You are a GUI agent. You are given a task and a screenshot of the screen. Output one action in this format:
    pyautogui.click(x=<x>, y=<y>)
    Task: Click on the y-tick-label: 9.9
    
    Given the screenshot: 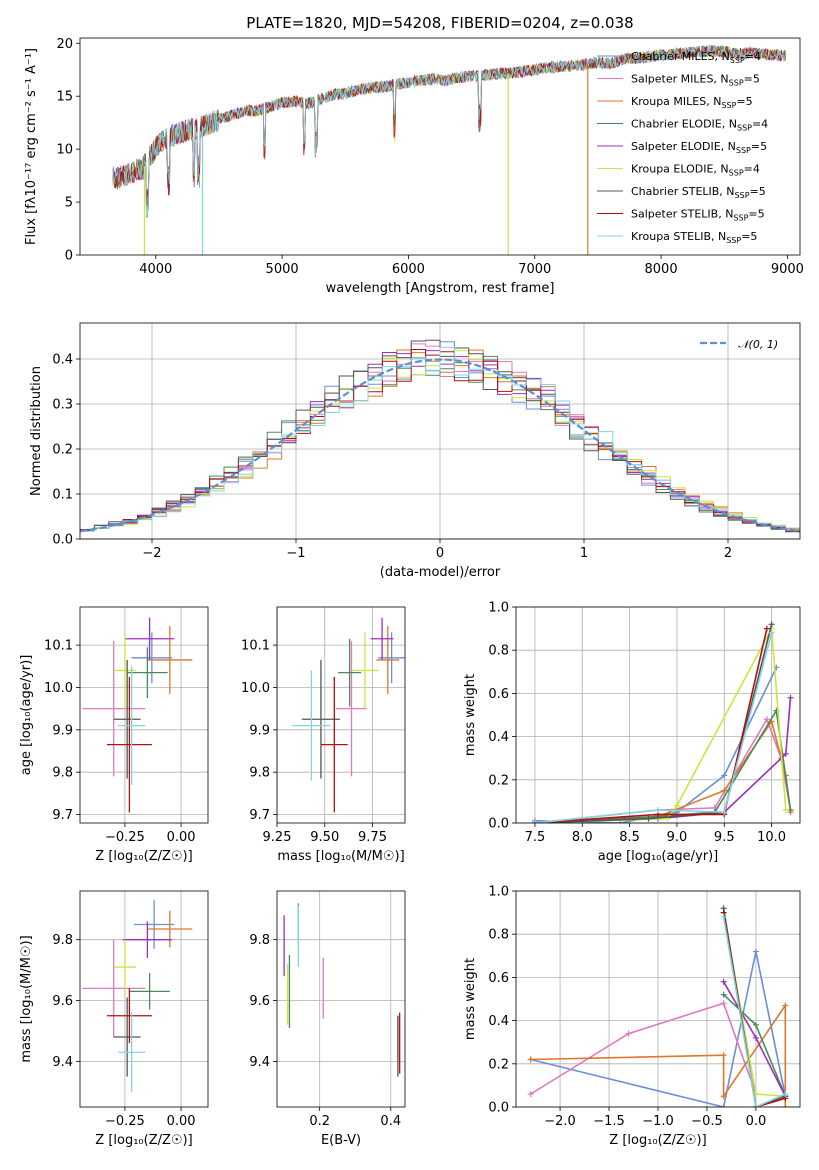 What is the action you would take?
    pyautogui.click(x=259, y=730)
    